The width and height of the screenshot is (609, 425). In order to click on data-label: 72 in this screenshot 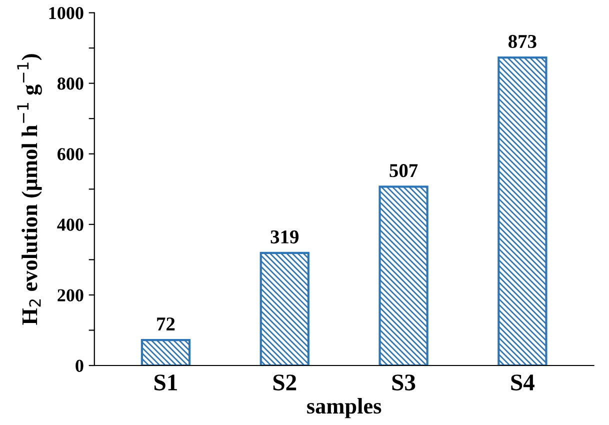, I will do `click(166, 324)`.